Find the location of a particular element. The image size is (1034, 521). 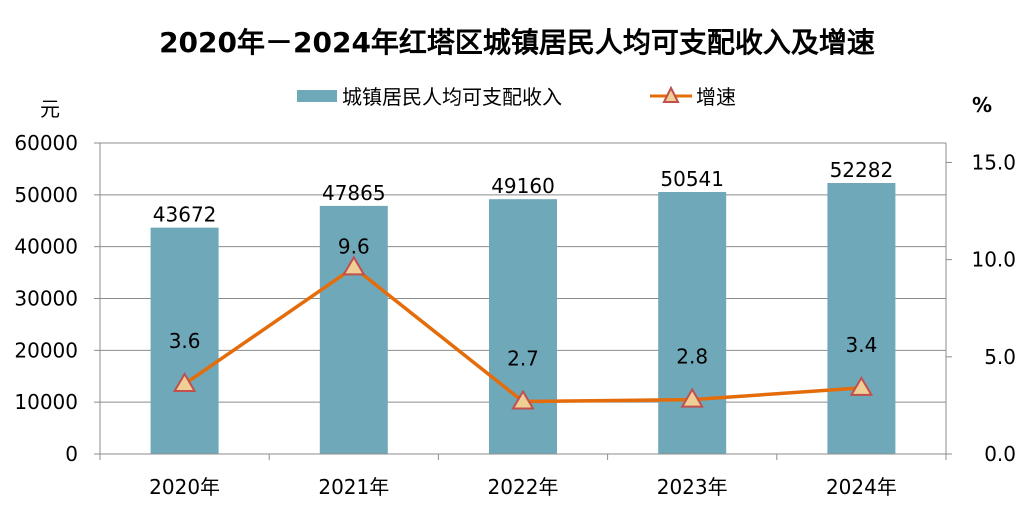

y-right-tick-label: 15.0 is located at coordinates (993, 162).